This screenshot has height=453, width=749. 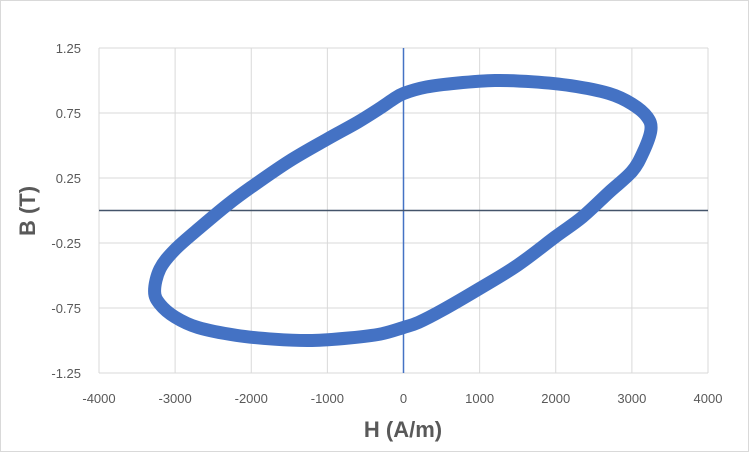 What do you see at coordinates (631, 398) in the screenshot?
I see `x-tick-label: 3000` at bounding box center [631, 398].